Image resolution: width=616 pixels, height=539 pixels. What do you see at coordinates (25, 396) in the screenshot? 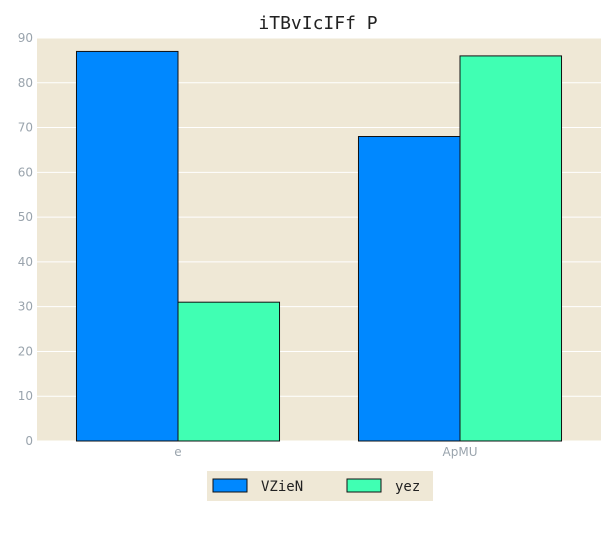
I see `y-tick-label: 10` at bounding box center [25, 396].